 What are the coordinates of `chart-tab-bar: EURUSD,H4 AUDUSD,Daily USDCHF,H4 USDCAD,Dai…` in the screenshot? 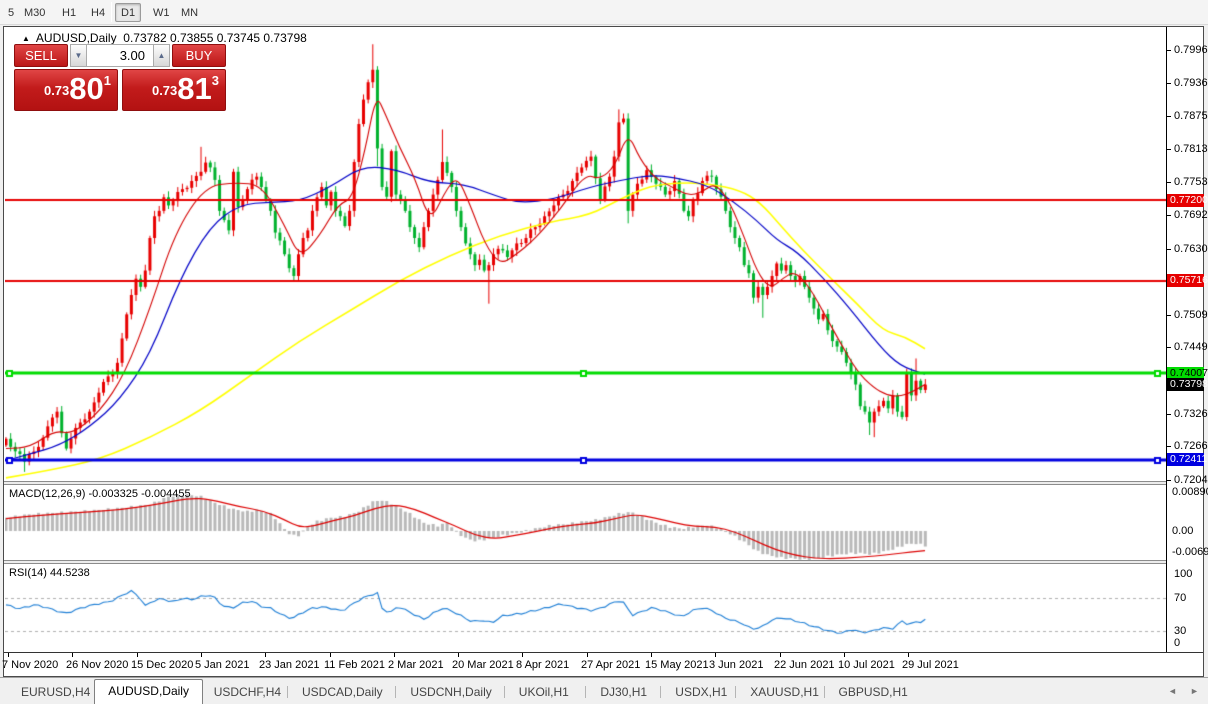 It's located at (604, 690).